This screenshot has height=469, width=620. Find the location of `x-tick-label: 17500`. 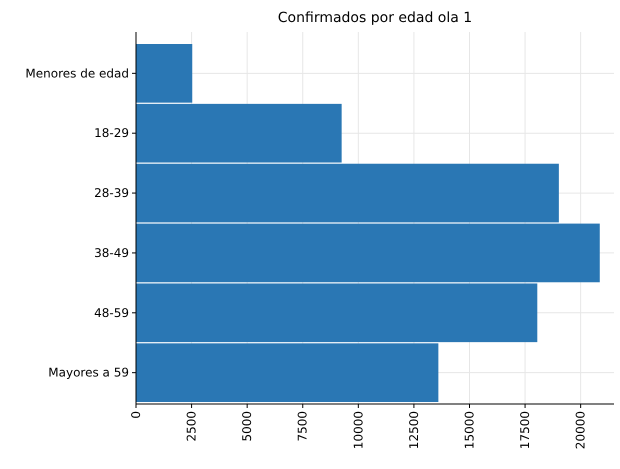

x-tick-label: 17500 is located at coordinates (525, 430).